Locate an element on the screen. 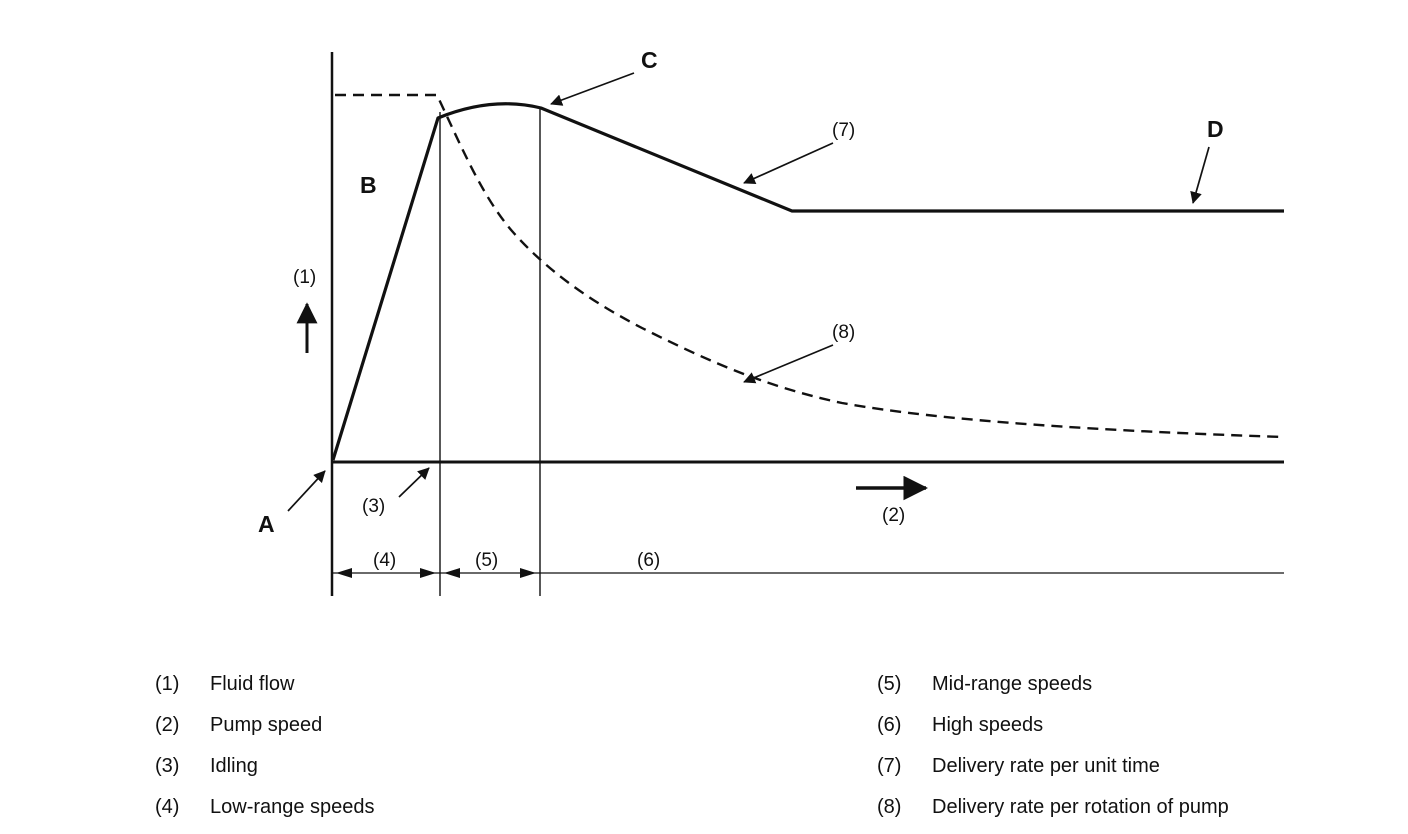  legend-item: (5) Mid-range speeds is located at coordinates (1053, 684).